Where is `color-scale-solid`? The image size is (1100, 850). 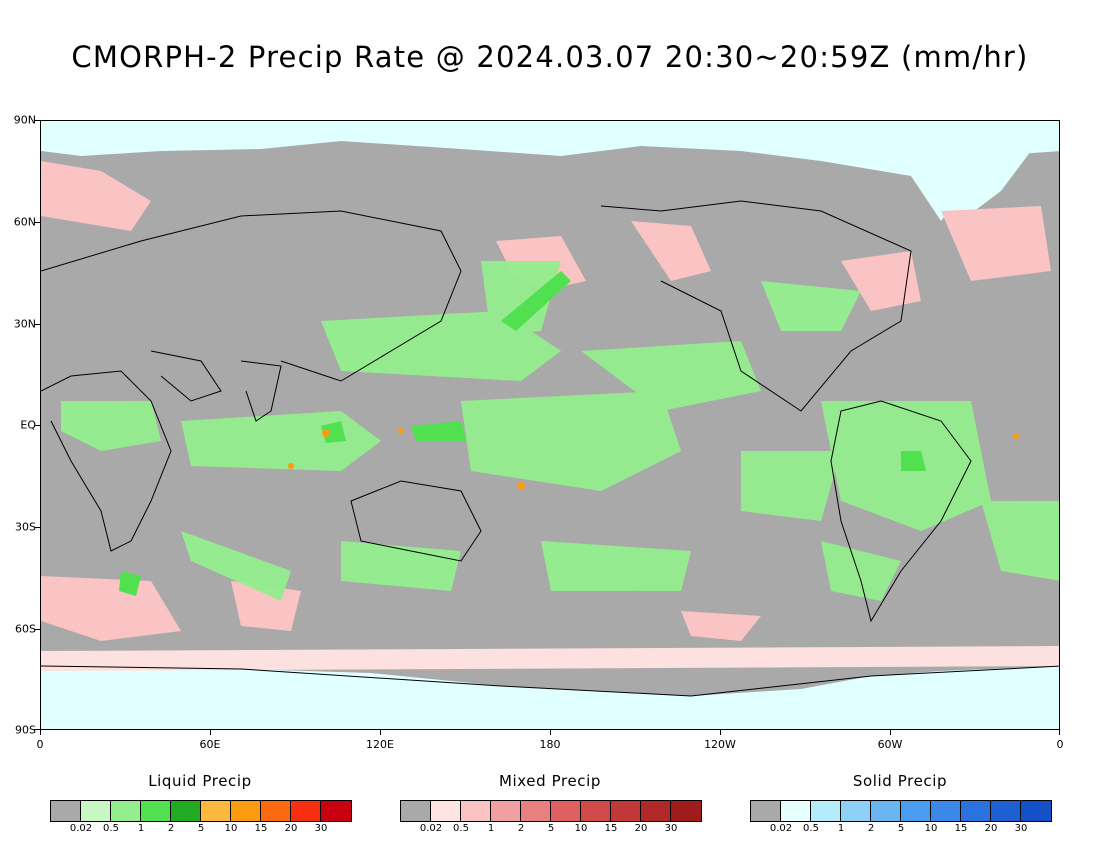 color-scale-solid is located at coordinates (901, 811).